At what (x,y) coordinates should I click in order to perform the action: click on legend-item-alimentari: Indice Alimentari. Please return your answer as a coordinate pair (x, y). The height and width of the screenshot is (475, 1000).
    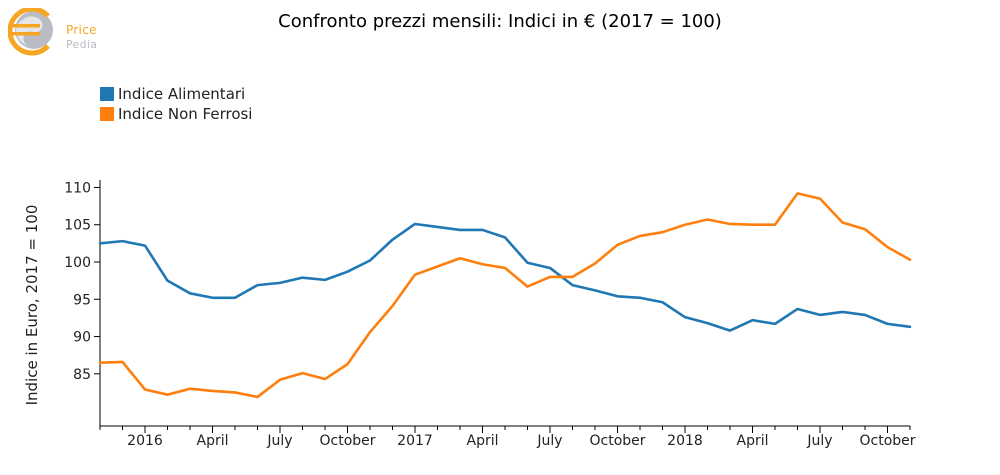
    Looking at the image, I should click on (176, 94).